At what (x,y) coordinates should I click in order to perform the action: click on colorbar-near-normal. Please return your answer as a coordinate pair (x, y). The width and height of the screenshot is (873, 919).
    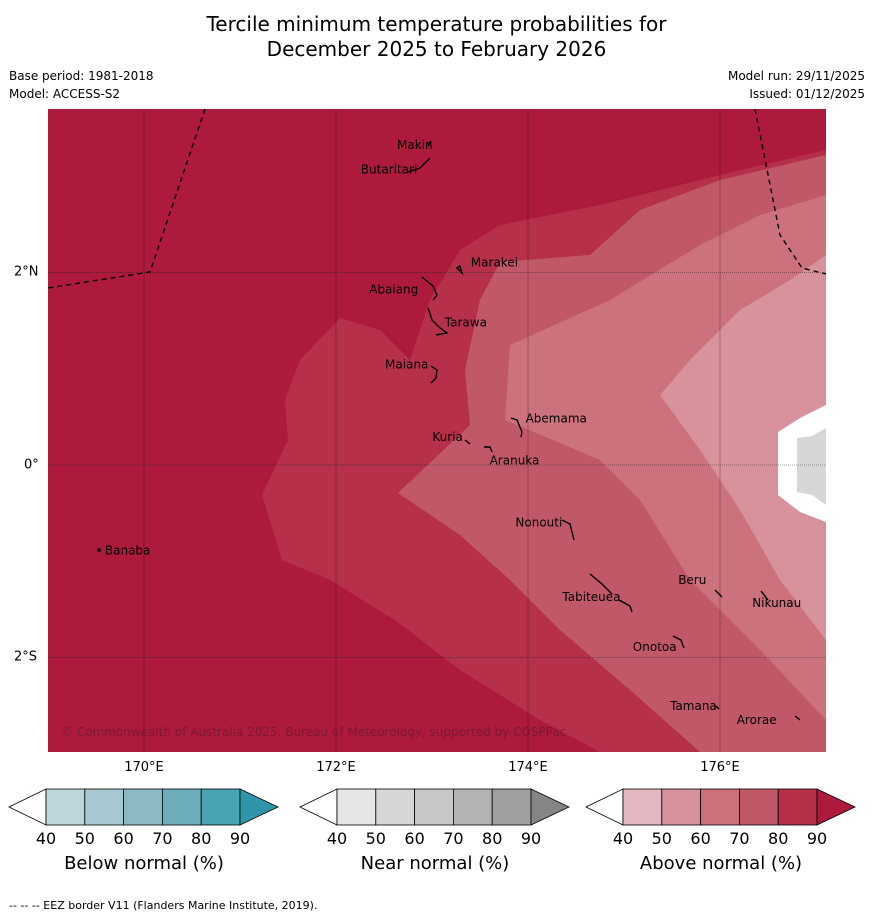
    Looking at the image, I should click on (434, 807).